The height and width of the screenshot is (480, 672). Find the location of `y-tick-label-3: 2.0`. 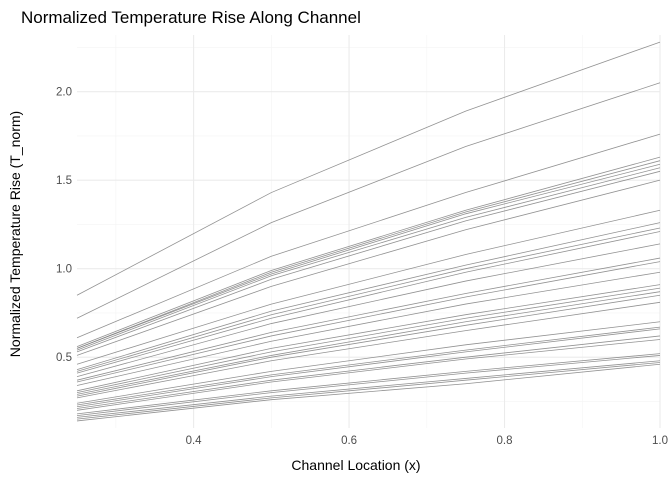

y-tick-label-3: 2.0 is located at coordinates (64, 93).